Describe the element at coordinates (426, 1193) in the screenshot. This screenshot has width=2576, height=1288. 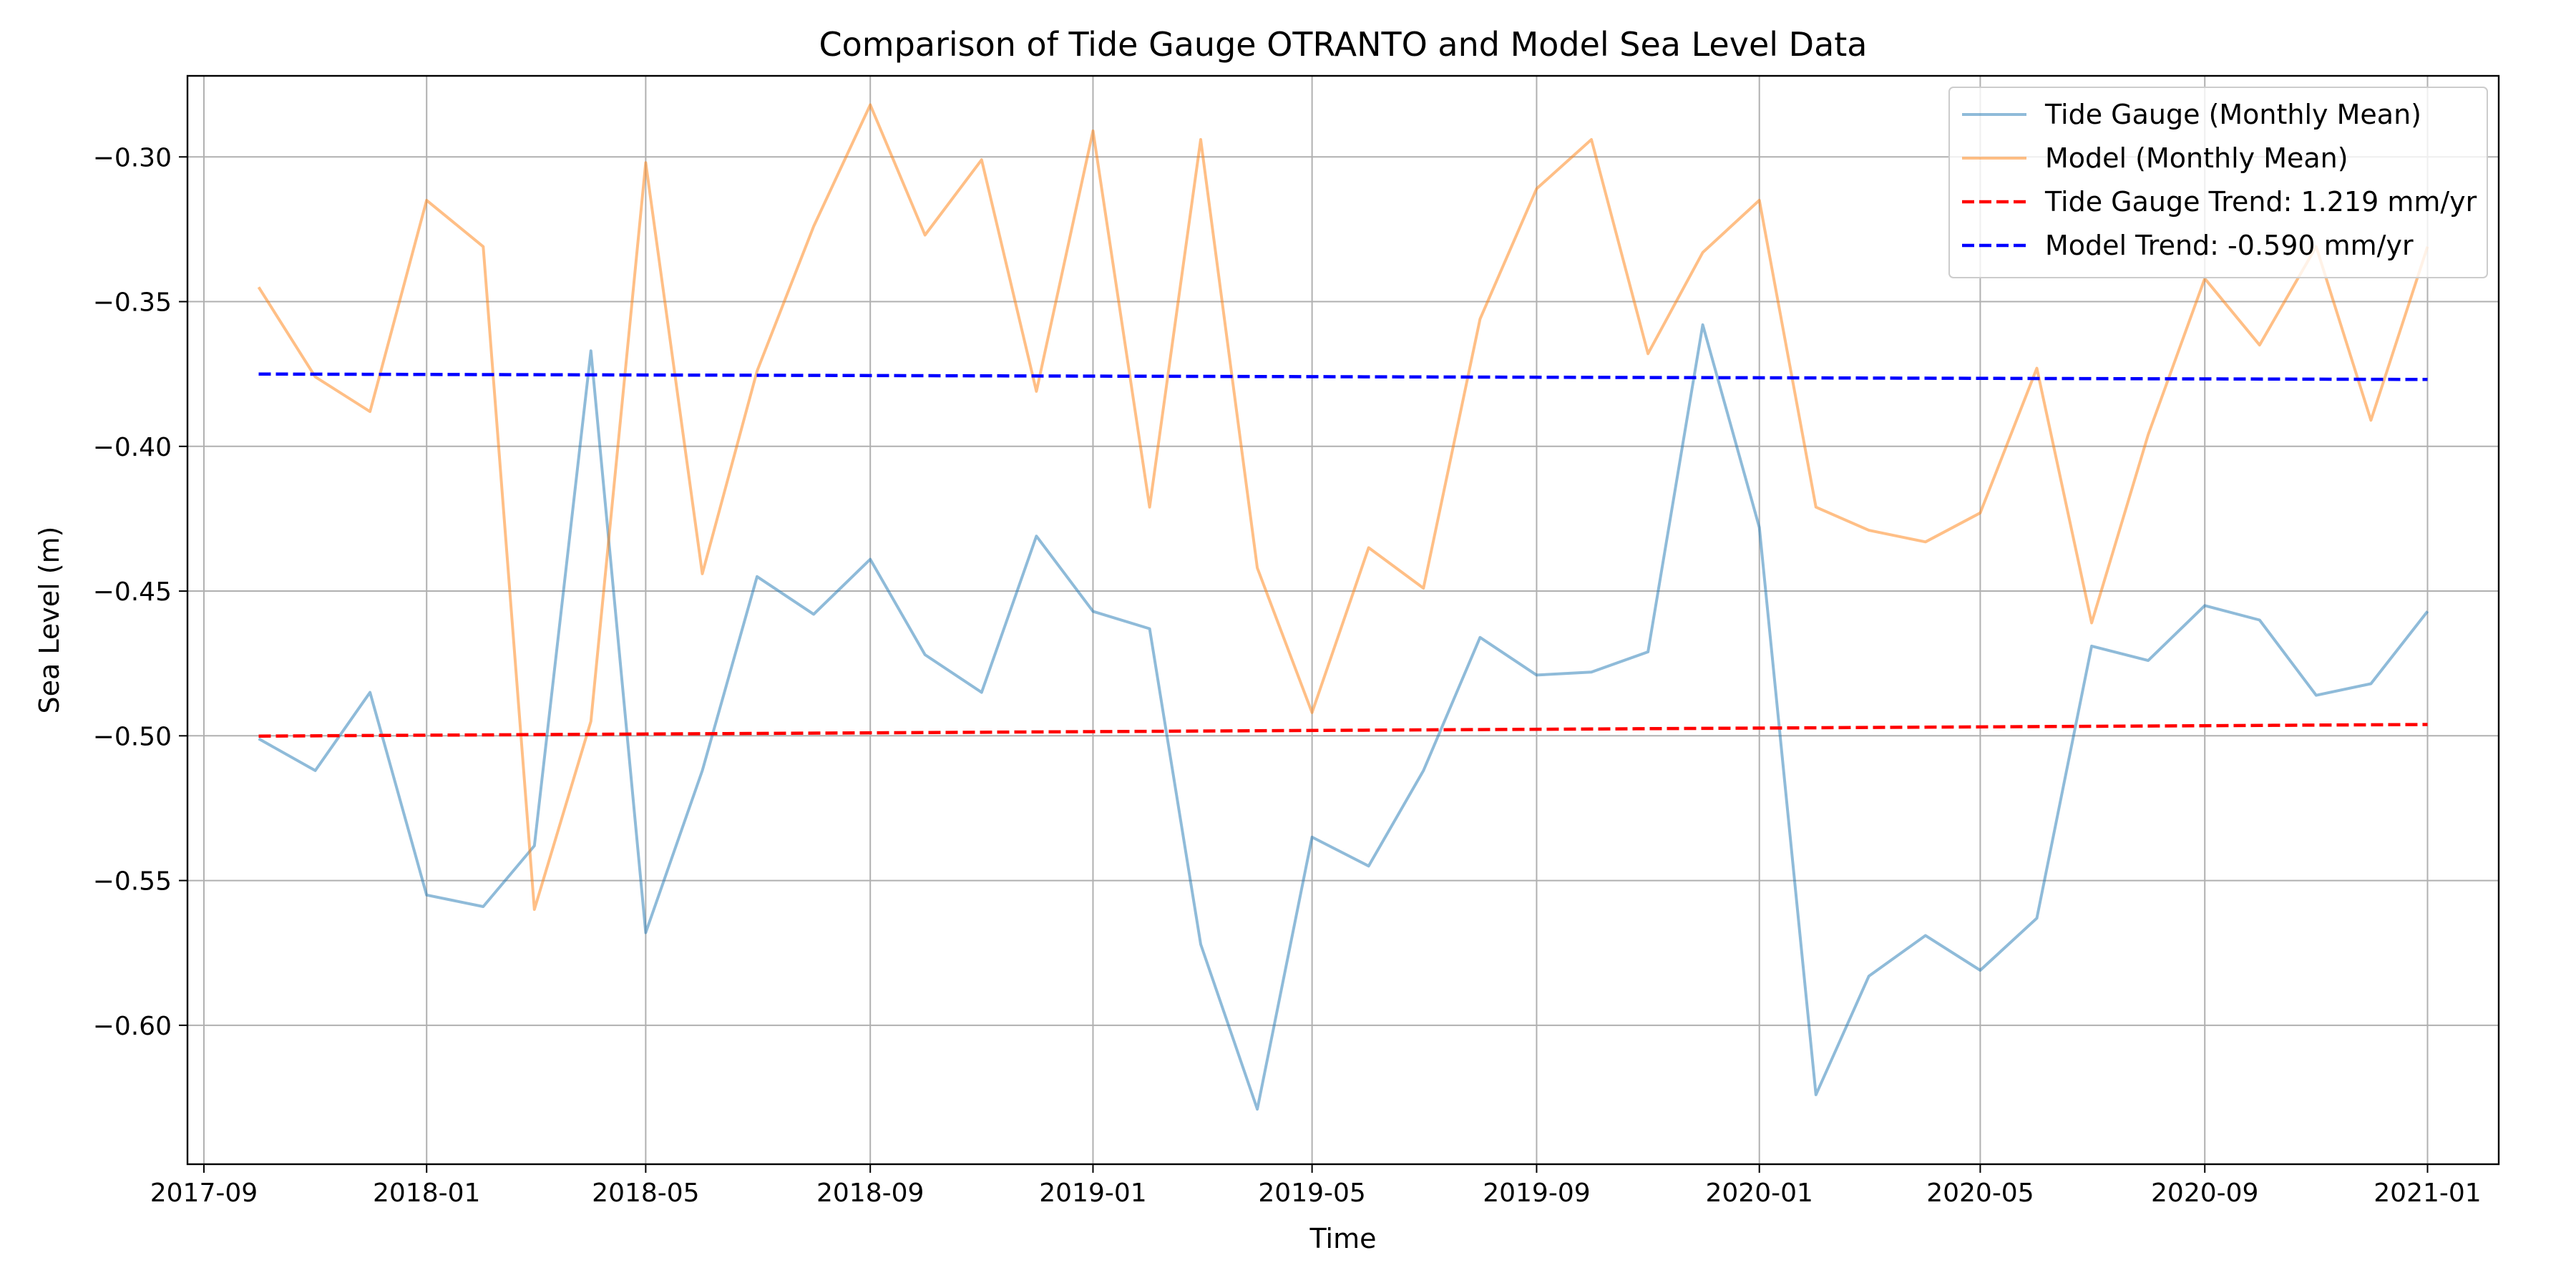
I see `x-tick-label: 2018-01` at that location.